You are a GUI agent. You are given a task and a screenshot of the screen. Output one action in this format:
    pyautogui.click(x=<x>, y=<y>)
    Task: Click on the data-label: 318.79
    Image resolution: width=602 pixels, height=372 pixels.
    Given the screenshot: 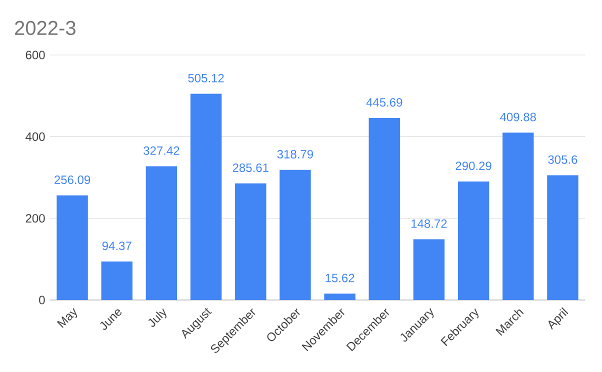 What is the action you would take?
    pyautogui.click(x=295, y=154)
    